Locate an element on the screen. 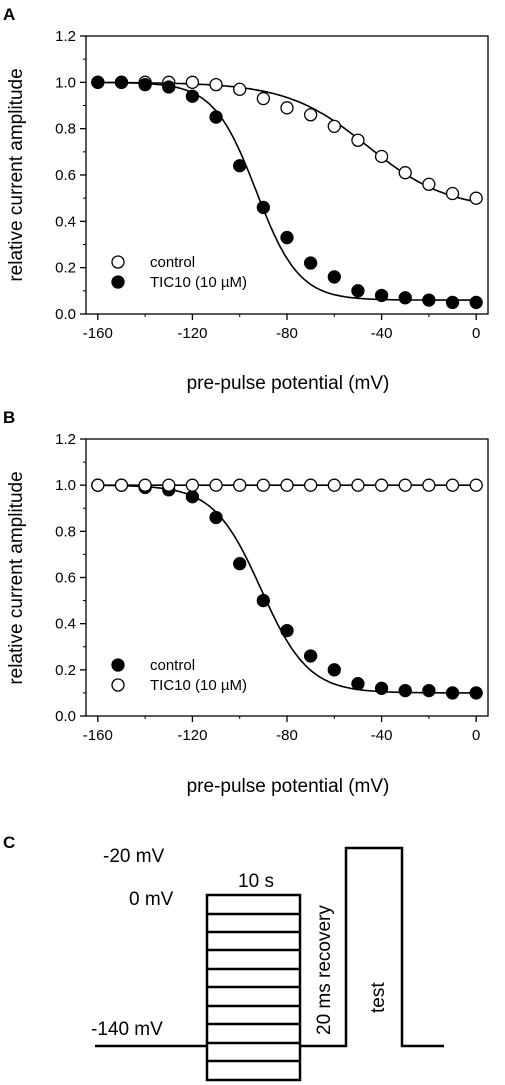 The height and width of the screenshot is (1085, 505). y-tick-label: 0.2 is located at coordinates (65, 670).